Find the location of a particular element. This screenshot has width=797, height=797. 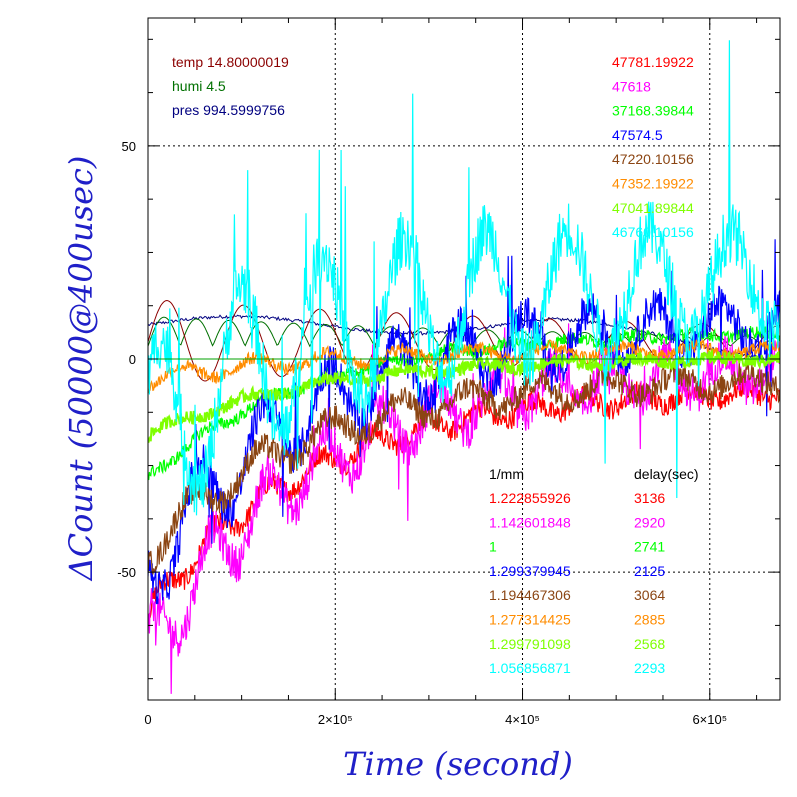

series-legend-7: 46760.10156 is located at coordinates (653, 232).